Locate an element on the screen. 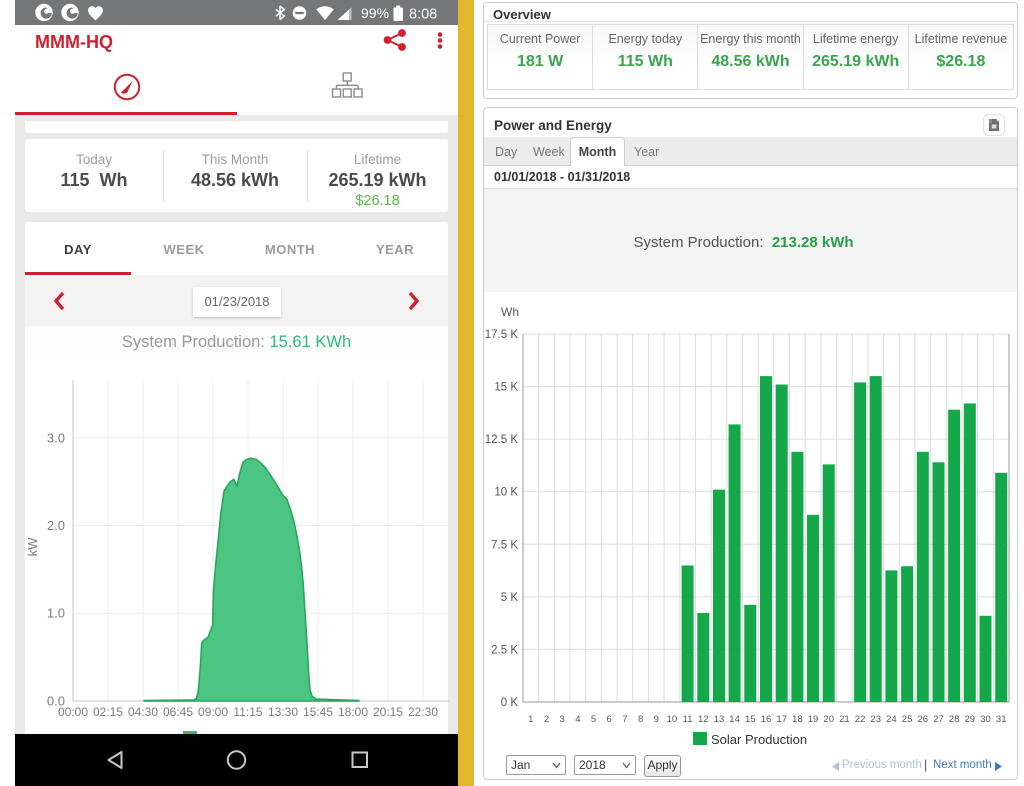 This screenshot has height=786, width=1024. svg-text: 13:30 is located at coordinates (283, 712).